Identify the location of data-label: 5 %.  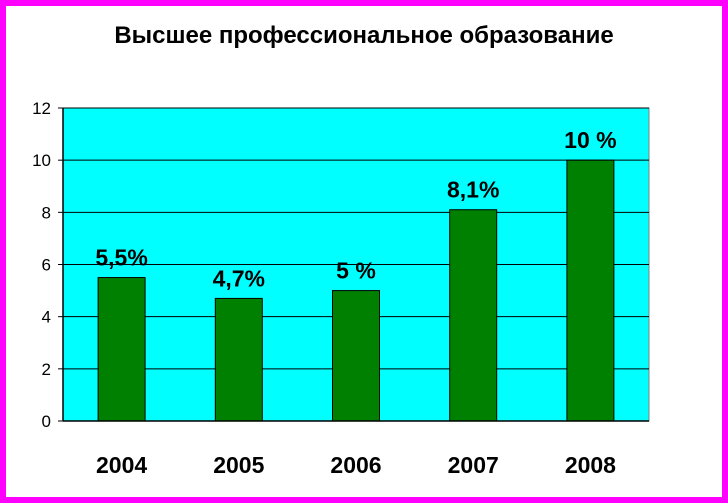
(356, 271).